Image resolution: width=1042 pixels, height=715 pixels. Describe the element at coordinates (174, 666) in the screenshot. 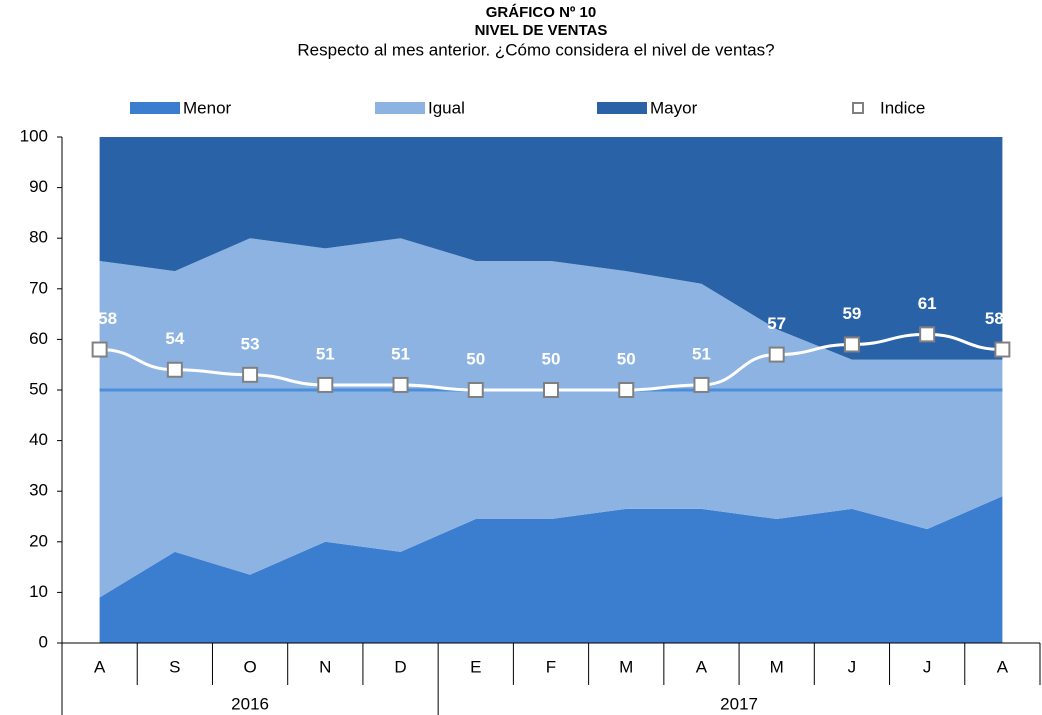

I see `x-tick-label: S` at that location.